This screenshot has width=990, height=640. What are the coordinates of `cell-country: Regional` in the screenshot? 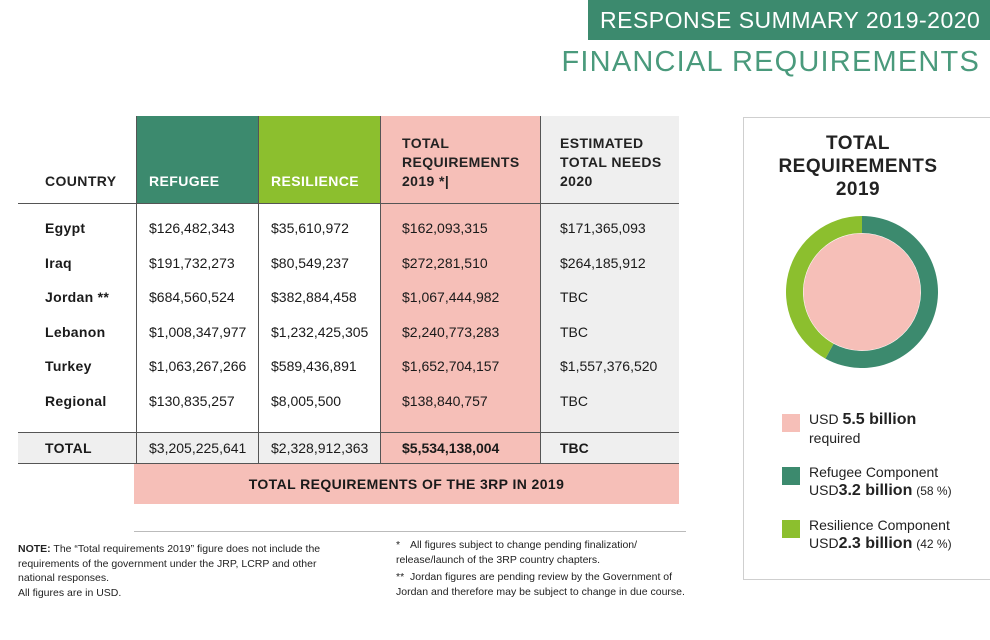 It's located at (76, 401).